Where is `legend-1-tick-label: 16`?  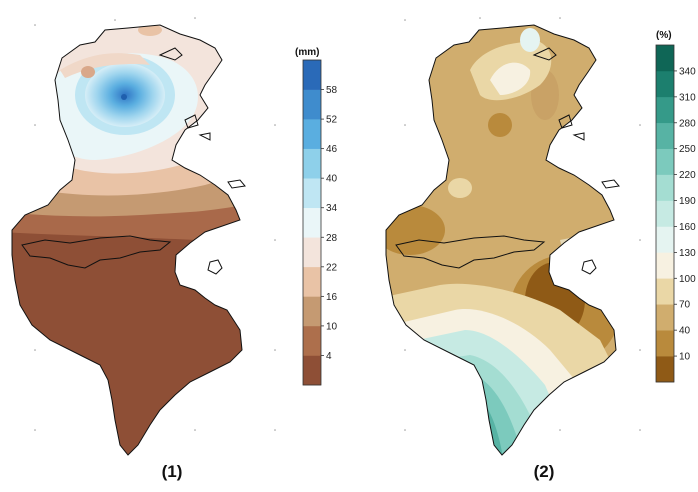 legend-1-tick-label: 16 is located at coordinates (332, 297).